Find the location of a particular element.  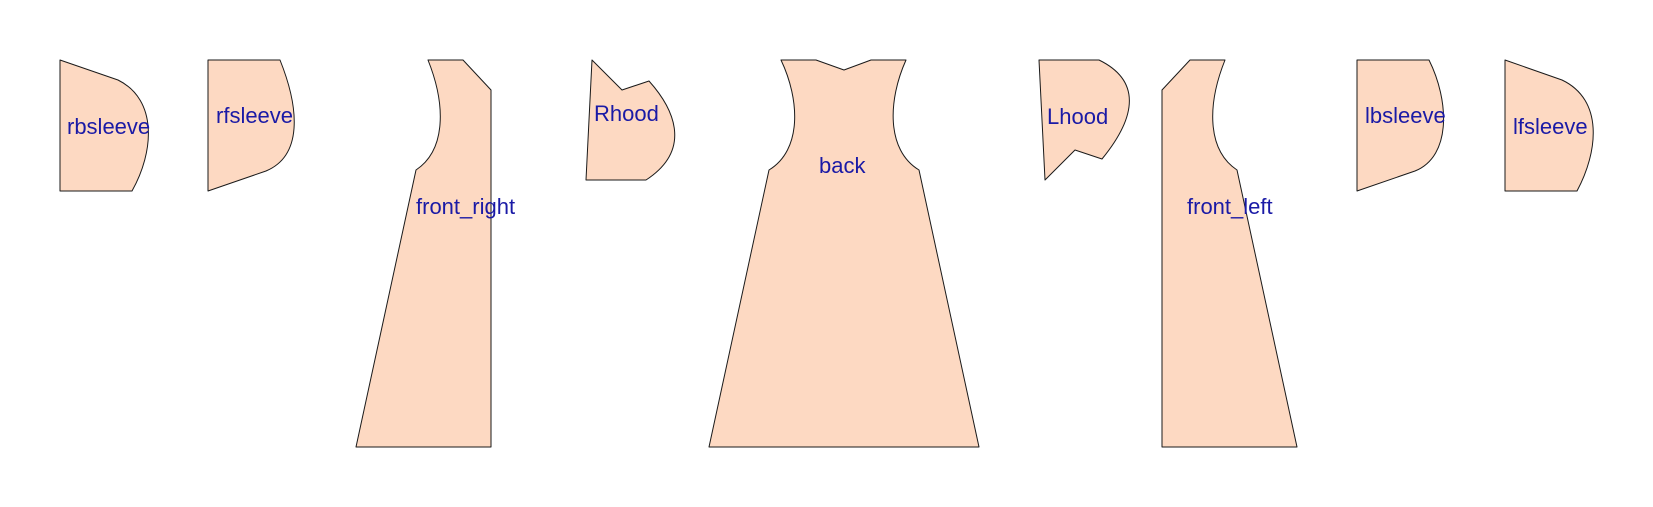

piece-front_left-label: front_left is located at coordinates (1230, 206).